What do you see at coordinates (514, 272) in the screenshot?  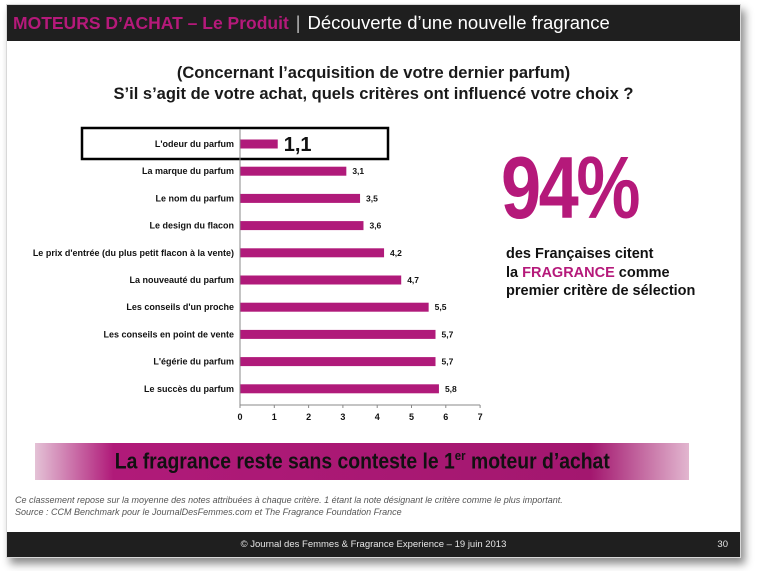 I see `stat-line-2-prefix: la` at bounding box center [514, 272].